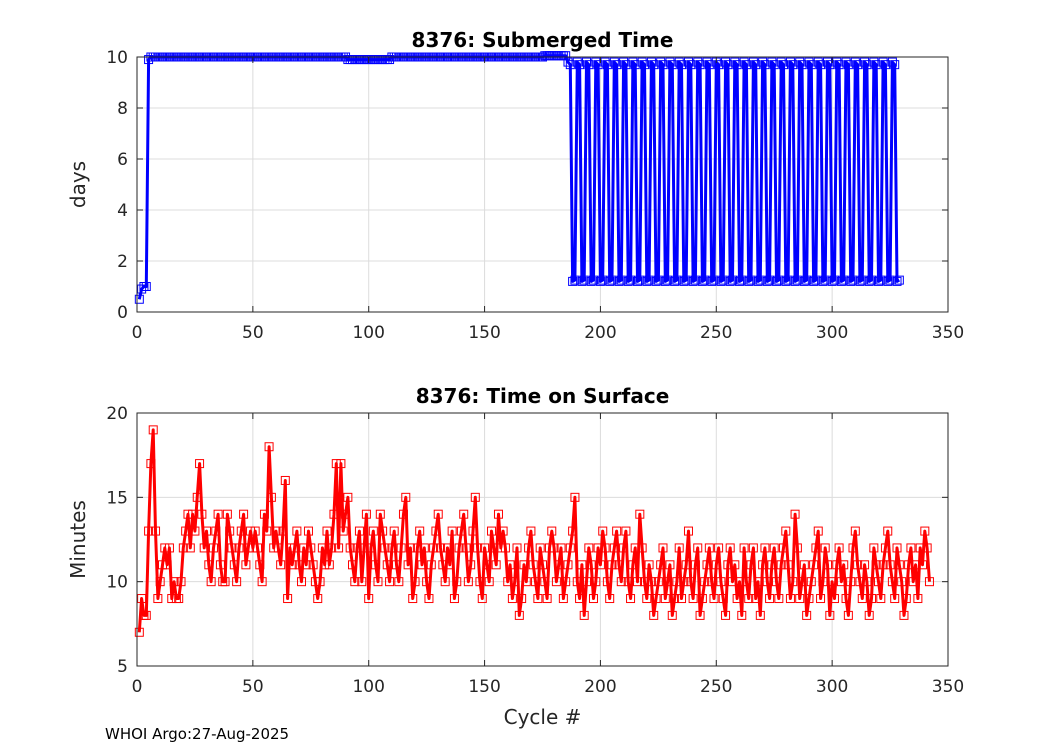 The width and height of the screenshot is (1050, 750). Describe the element at coordinates (368, 333) in the screenshot. I see `x-tick-label: 100` at that location.